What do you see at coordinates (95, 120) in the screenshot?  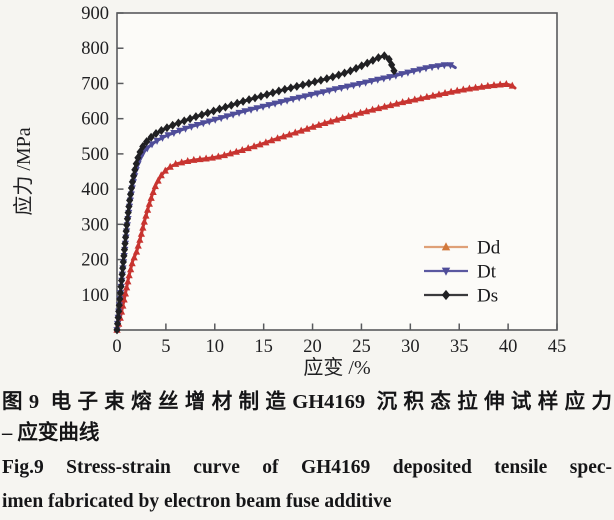 I see `y-tick-label: 600` at bounding box center [95, 120].